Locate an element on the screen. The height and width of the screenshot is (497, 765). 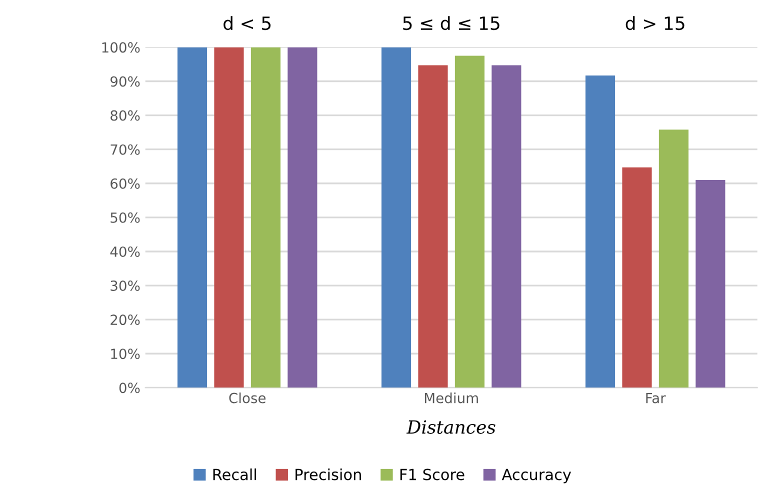
legend-label: Accuracy is located at coordinates (537, 476).